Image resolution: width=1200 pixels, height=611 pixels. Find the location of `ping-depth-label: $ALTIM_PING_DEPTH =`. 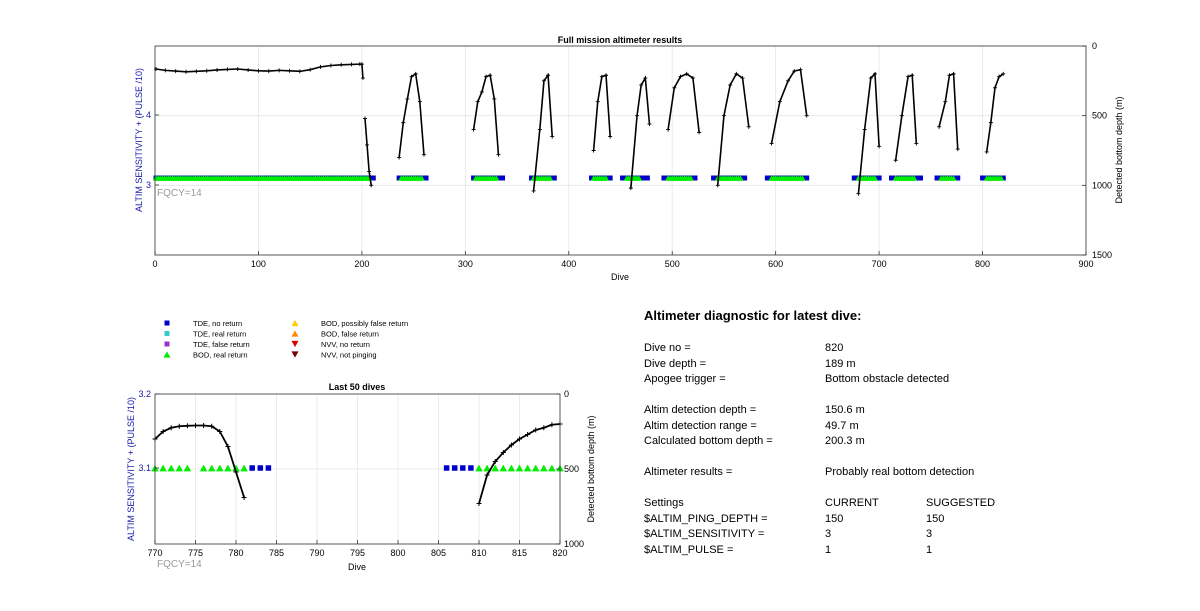

ping-depth-label: $ALTIM_PING_DEPTH = is located at coordinates (706, 518).